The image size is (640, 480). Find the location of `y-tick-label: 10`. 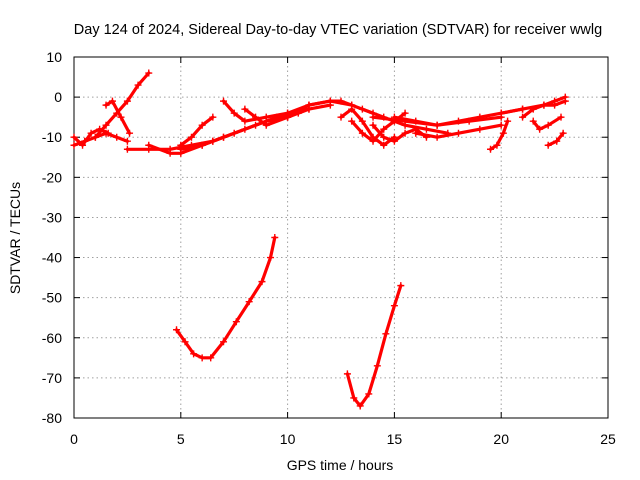

y-tick-label: 10 is located at coordinates (54, 57).